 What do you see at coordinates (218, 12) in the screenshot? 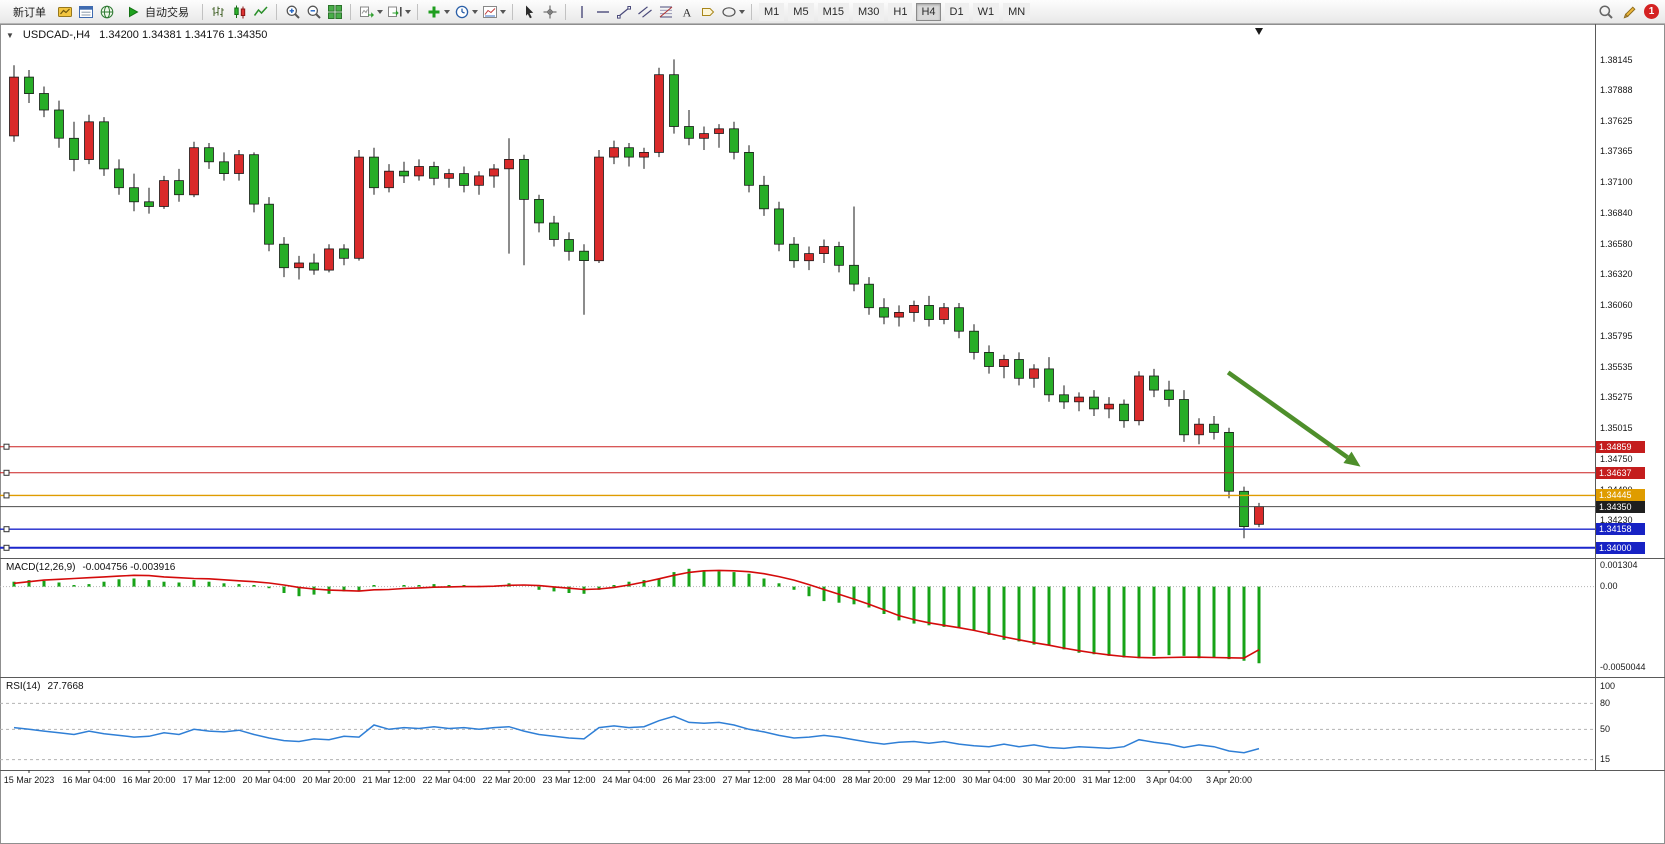
I see `bar-chart-icon` at bounding box center [218, 12].